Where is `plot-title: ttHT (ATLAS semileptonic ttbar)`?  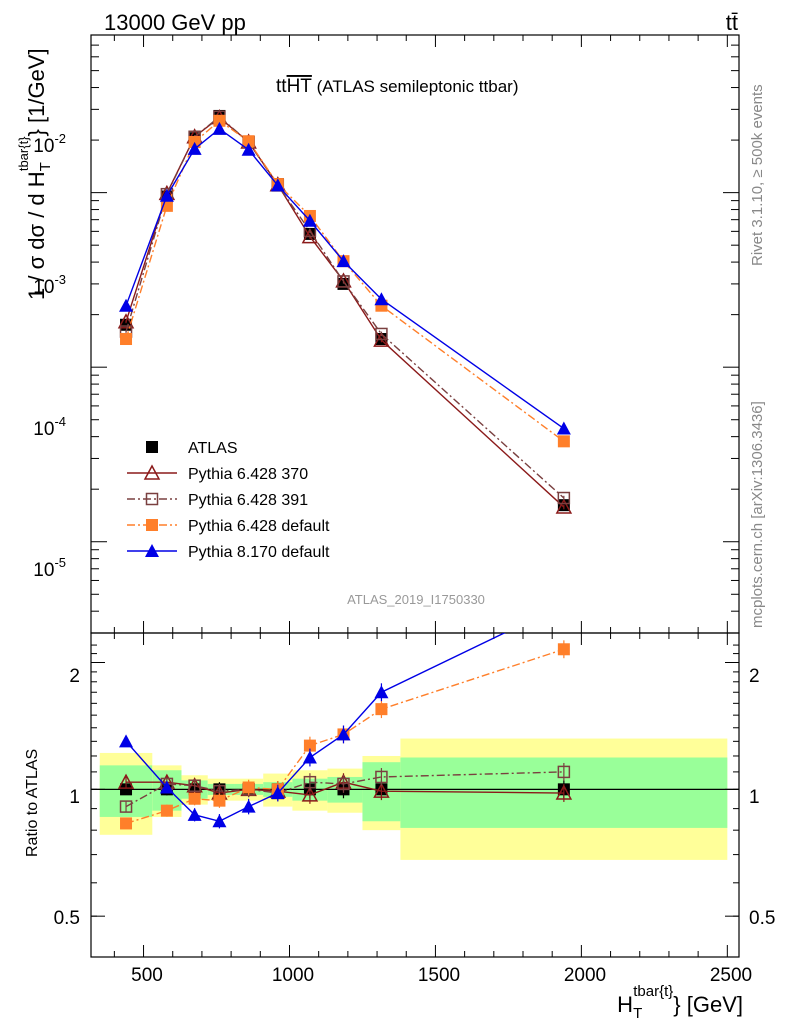
plot-title: ttHT (ATLAS semileptonic ttbar) is located at coordinates (397, 86).